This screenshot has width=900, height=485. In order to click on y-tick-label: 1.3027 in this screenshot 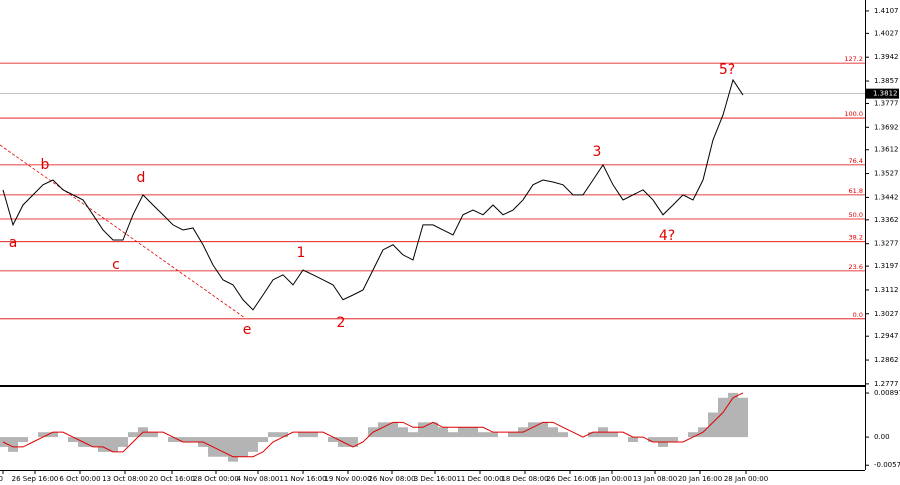, I will do `click(886, 314)`.